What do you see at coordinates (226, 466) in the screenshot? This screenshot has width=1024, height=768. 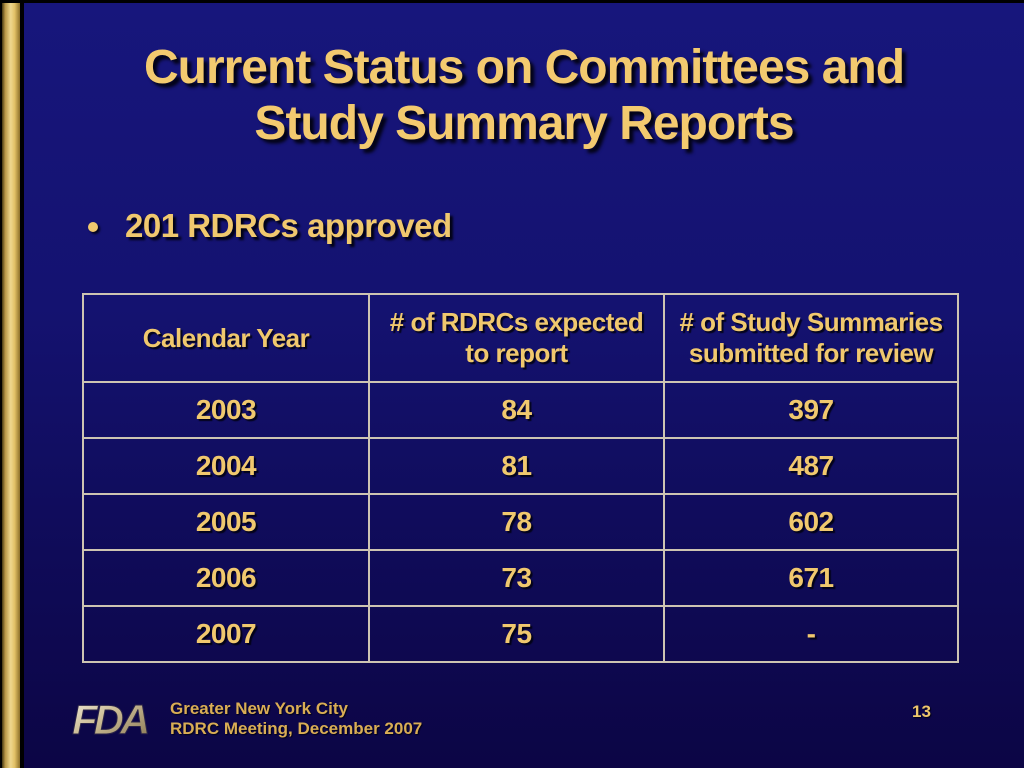 I see `cell-year: 2004` at bounding box center [226, 466].